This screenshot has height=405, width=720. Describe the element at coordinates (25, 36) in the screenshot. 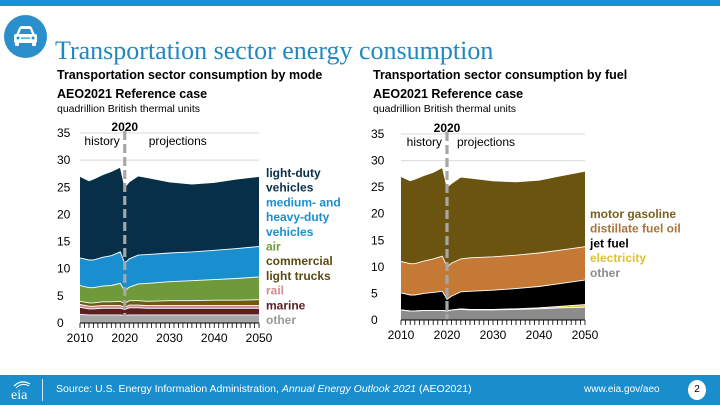

I see `car-icon` at that location.